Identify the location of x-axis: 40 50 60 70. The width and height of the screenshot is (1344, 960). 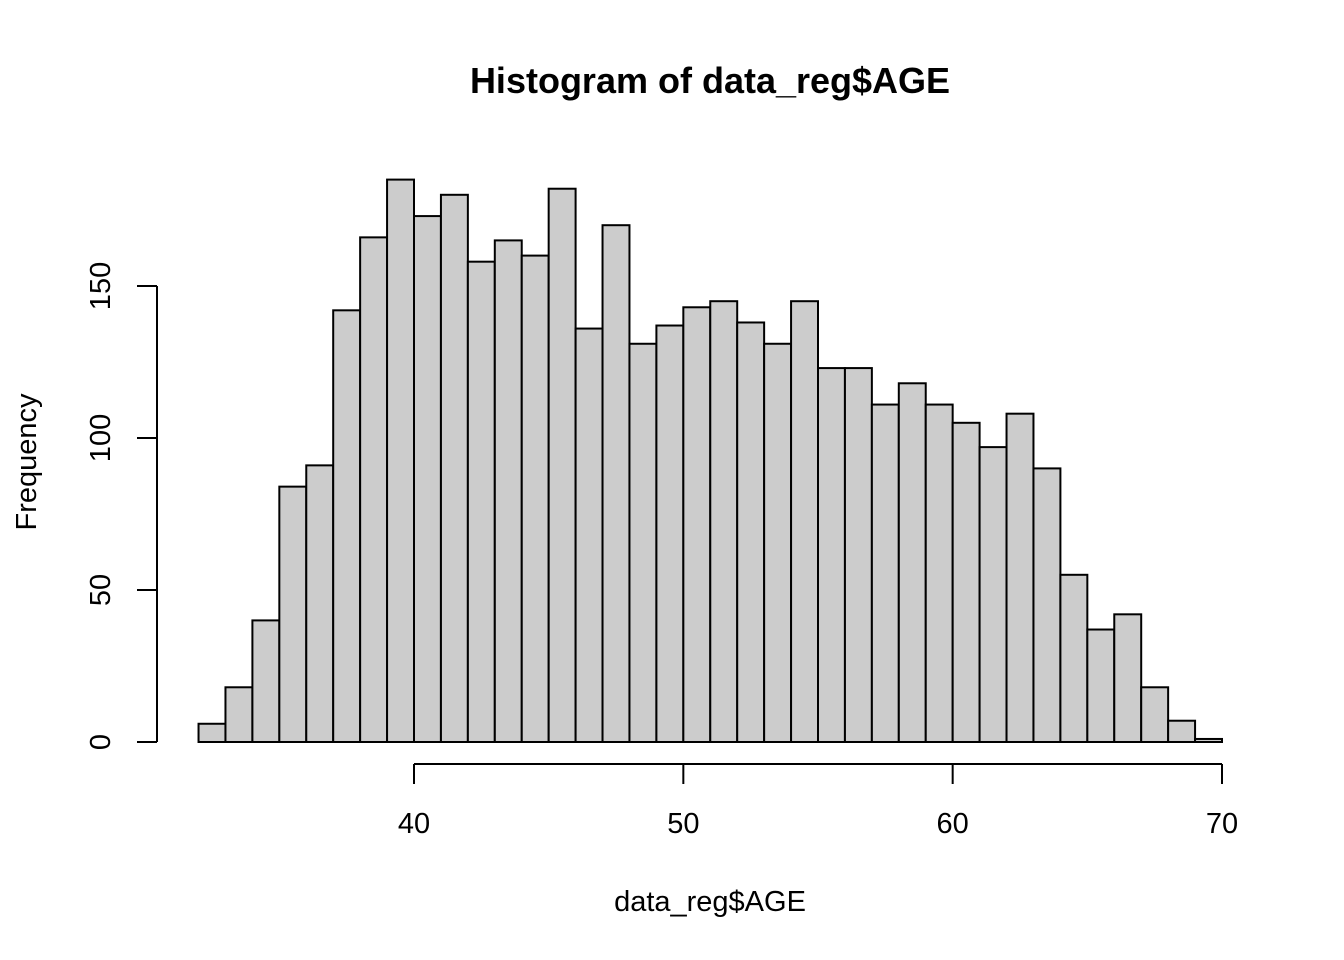
(818, 801).